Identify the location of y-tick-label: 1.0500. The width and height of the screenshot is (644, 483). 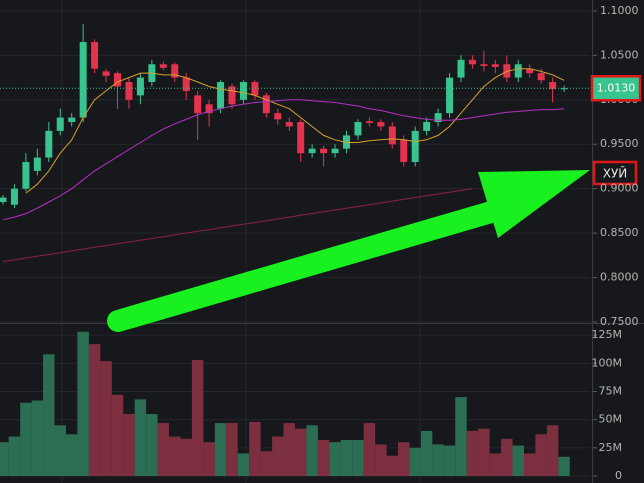
(619, 54).